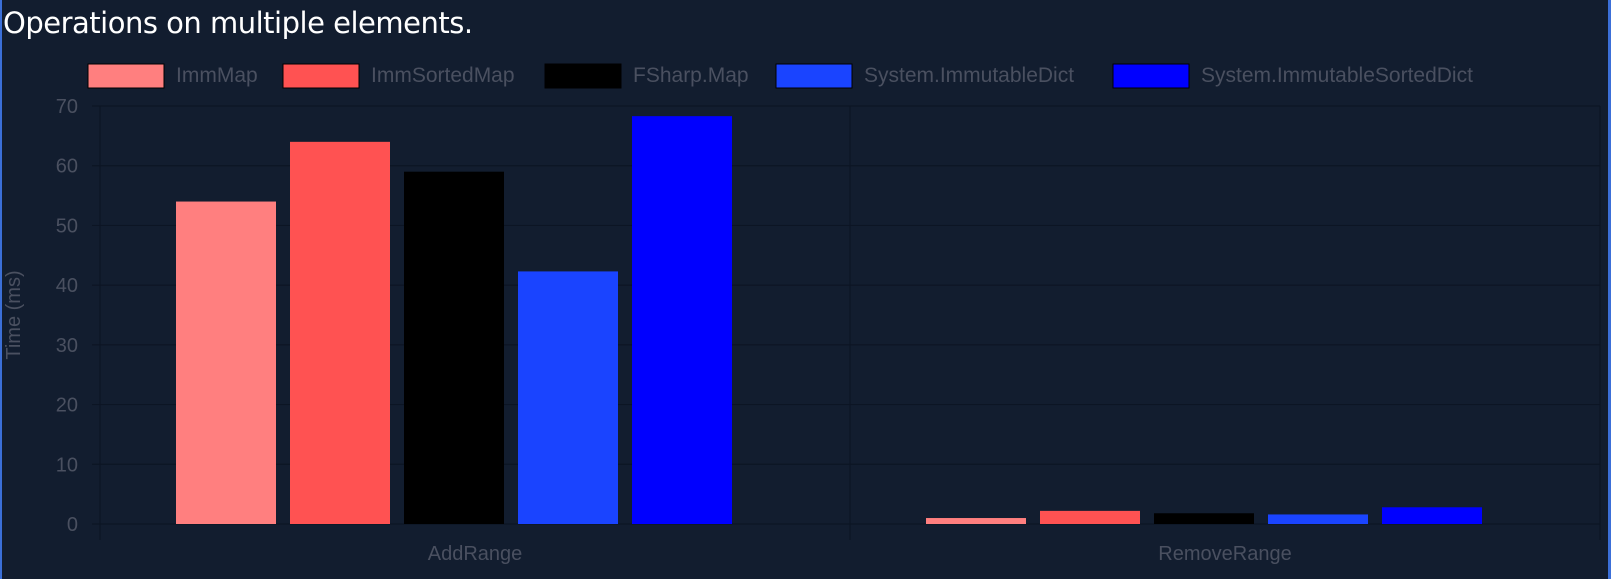 The width and height of the screenshot is (1611, 579). I want to click on y-tick-label: 40, so click(67, 286).